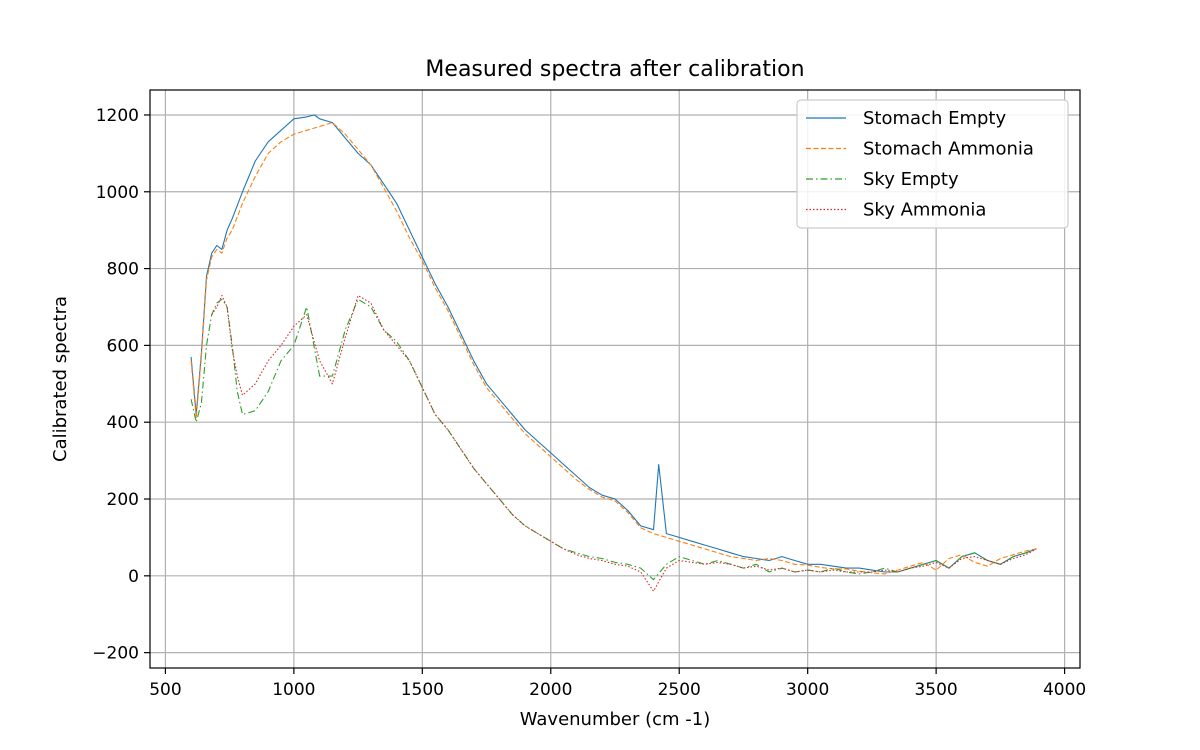 The height and width of the screenshot is (750, 1200). What do you see at coordinates (550, 690) in the screenshot?
I see `x-tick-label: 2000` at bounding box center [550, 690].